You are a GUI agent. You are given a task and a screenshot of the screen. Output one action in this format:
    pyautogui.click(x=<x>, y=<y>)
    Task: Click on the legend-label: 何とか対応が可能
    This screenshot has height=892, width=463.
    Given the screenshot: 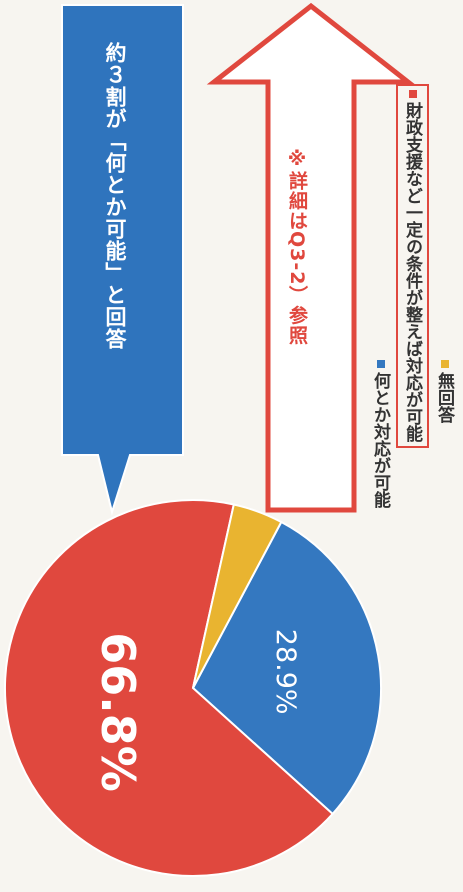 What is the action you would take?
    pyautogui.click(x=380, y=440)
    